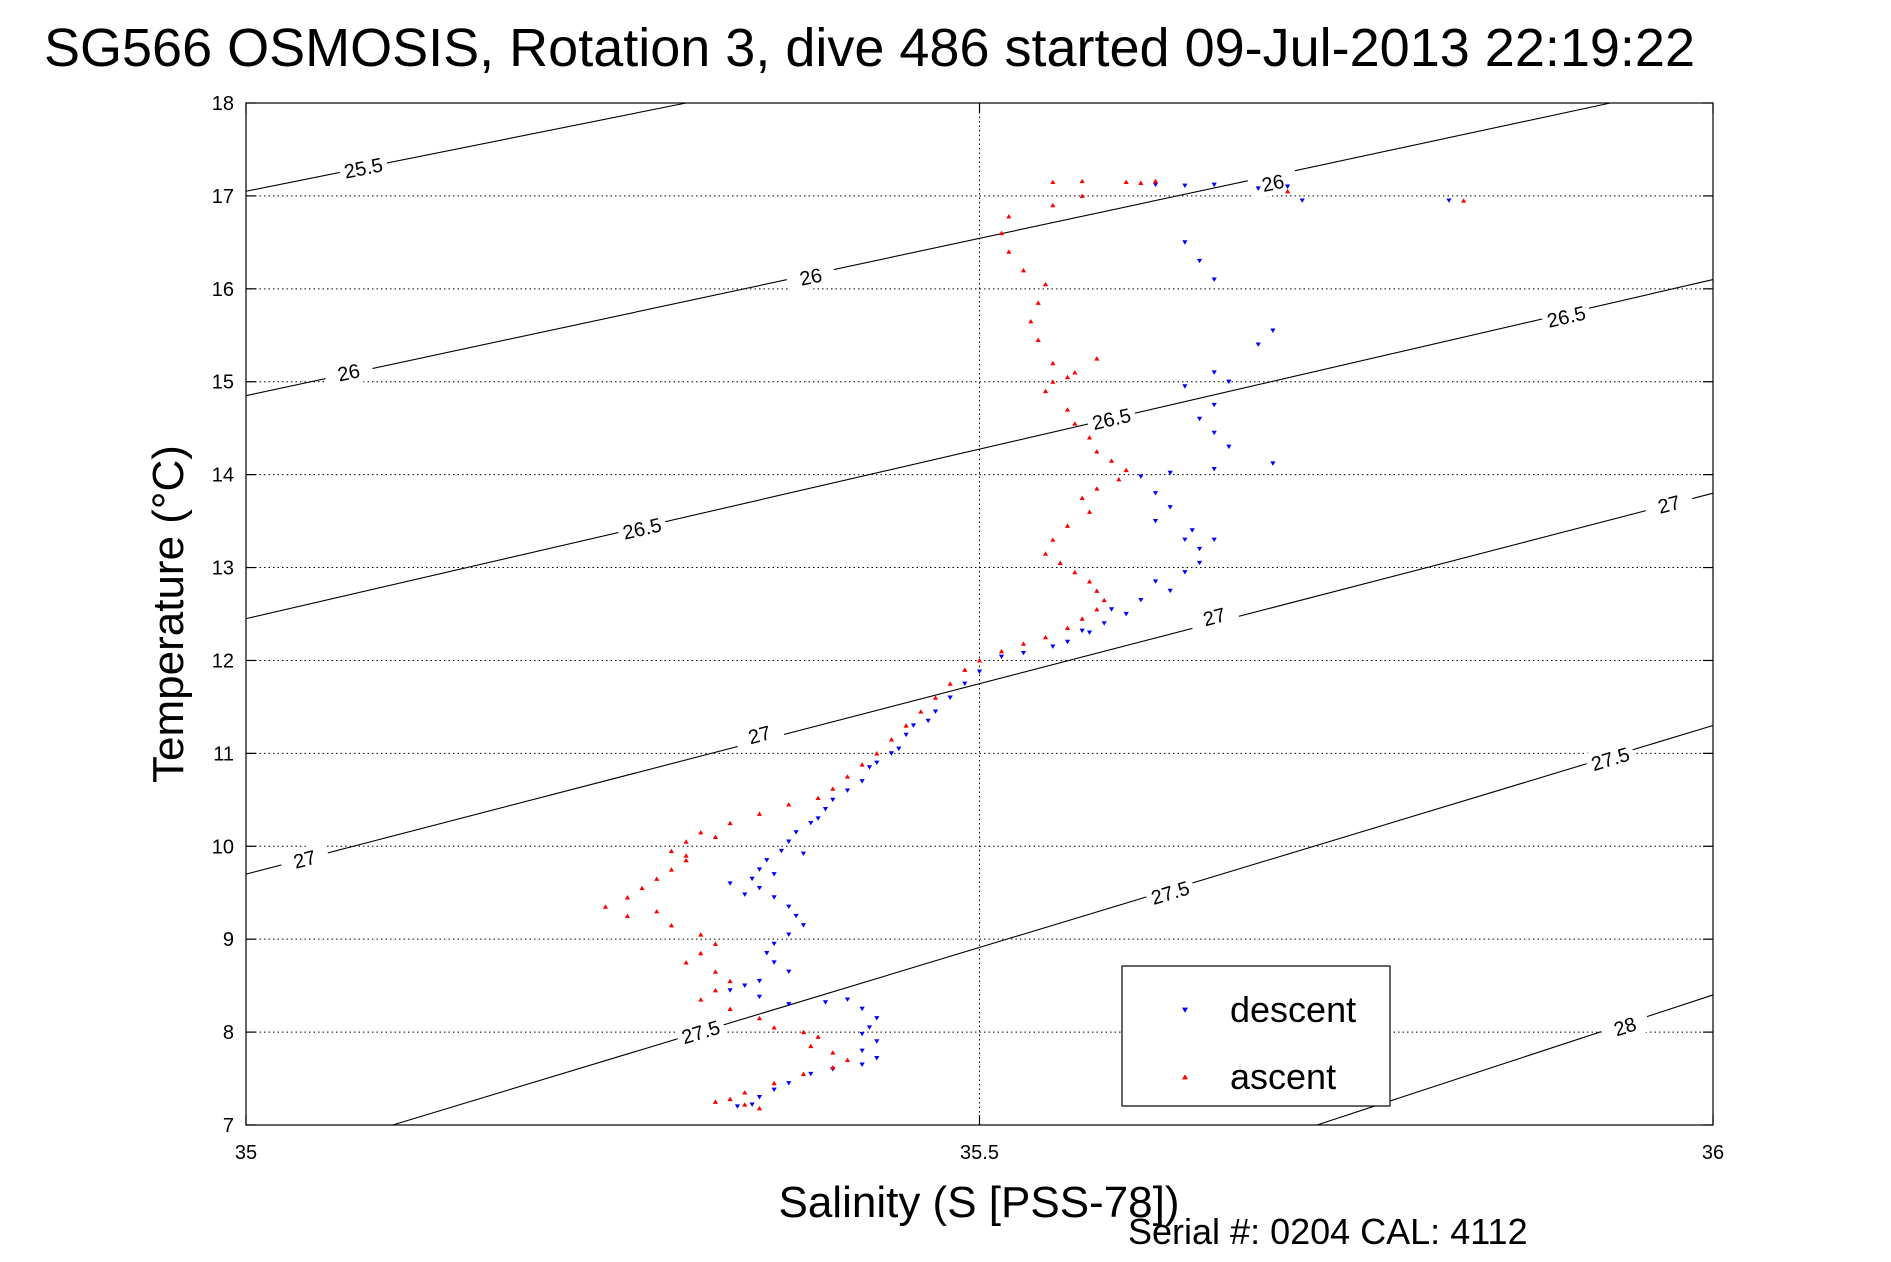 The image size is (1891, 1262). What do you see at coordinates (466, 147) in the screenshot?
I see `isopycnal-line` at bounding box center [466, 147].